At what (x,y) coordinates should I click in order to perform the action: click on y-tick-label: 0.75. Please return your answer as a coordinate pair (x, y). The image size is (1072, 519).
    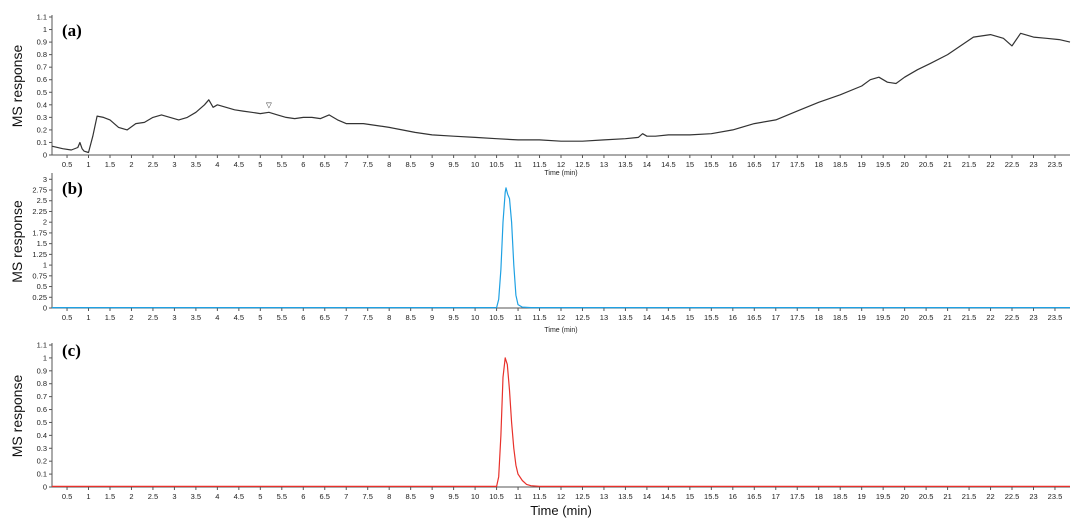
    Looking at the image, I should click on (39, 275).